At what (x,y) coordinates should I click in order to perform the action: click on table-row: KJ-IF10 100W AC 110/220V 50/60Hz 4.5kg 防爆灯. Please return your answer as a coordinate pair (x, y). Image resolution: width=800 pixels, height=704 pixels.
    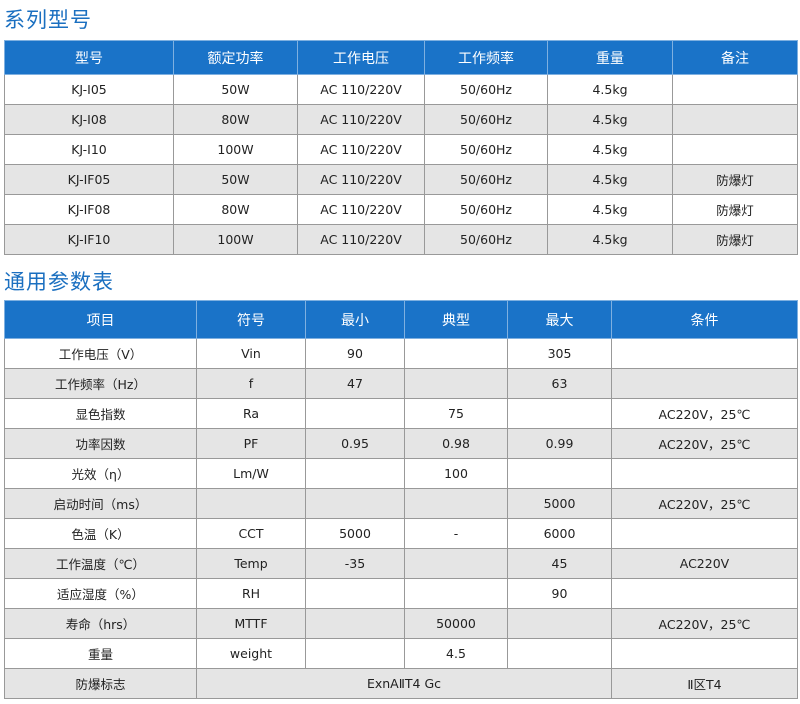
    Looking at the image, I should click on (401, 239).